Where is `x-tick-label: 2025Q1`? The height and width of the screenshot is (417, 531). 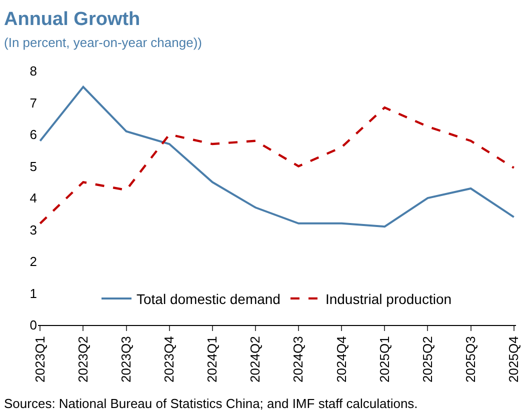 x-tick-label: 2025Q1 is located at coordinates (384, 359).